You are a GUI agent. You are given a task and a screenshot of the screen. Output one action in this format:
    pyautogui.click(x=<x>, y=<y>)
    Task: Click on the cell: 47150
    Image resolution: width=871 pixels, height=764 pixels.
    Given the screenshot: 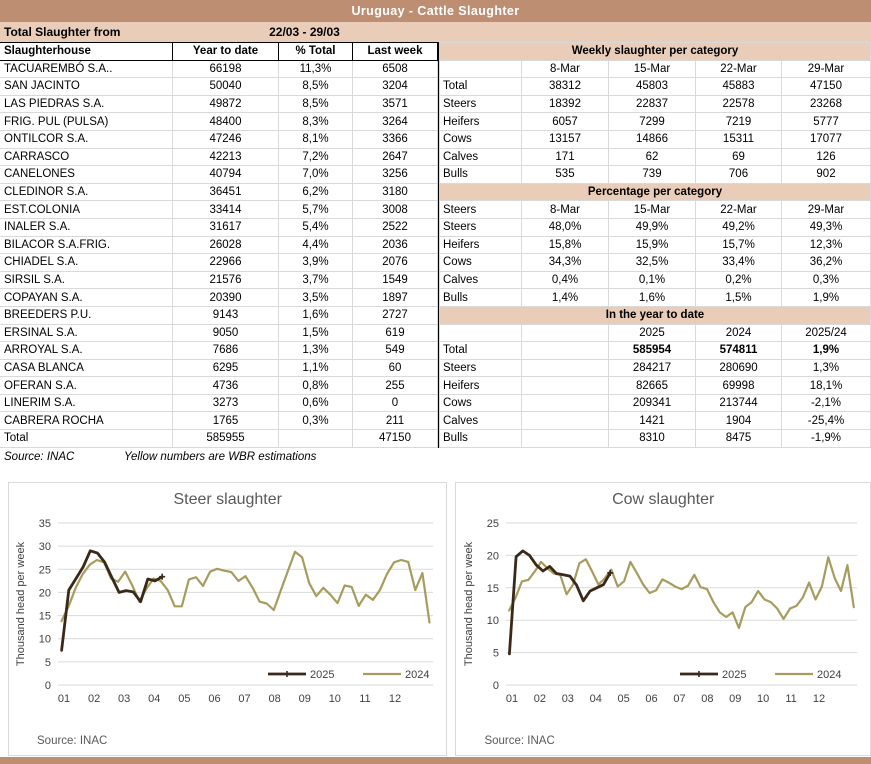 What is the action you would take?
    pyautogui.click(x=395, y=438)
    